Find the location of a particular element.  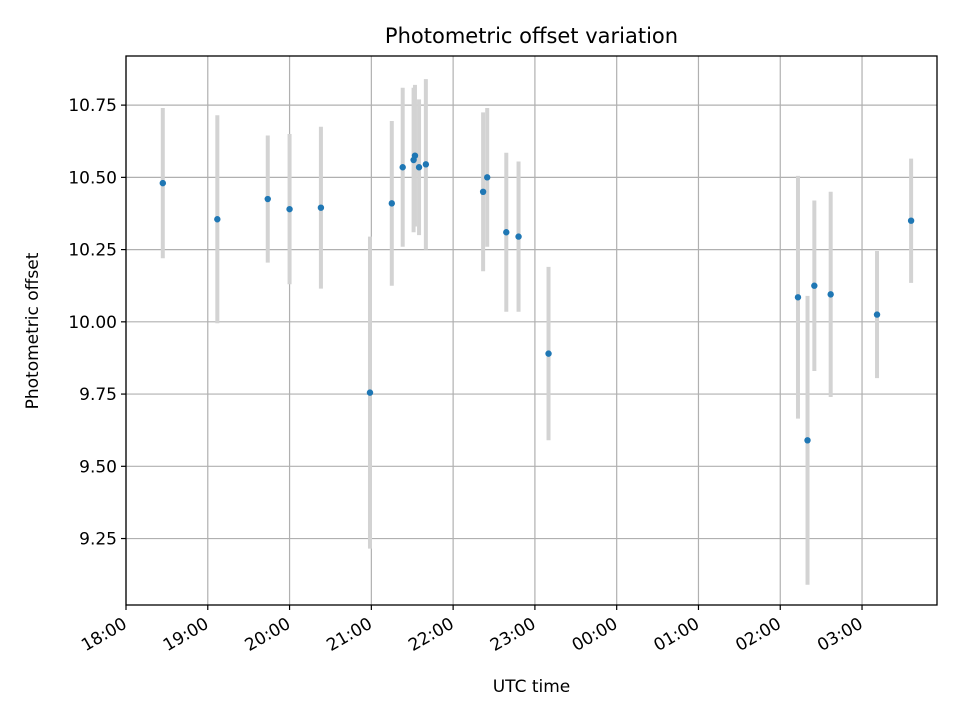

x-axis-title: UTC time is located at coordinates (532, 687).